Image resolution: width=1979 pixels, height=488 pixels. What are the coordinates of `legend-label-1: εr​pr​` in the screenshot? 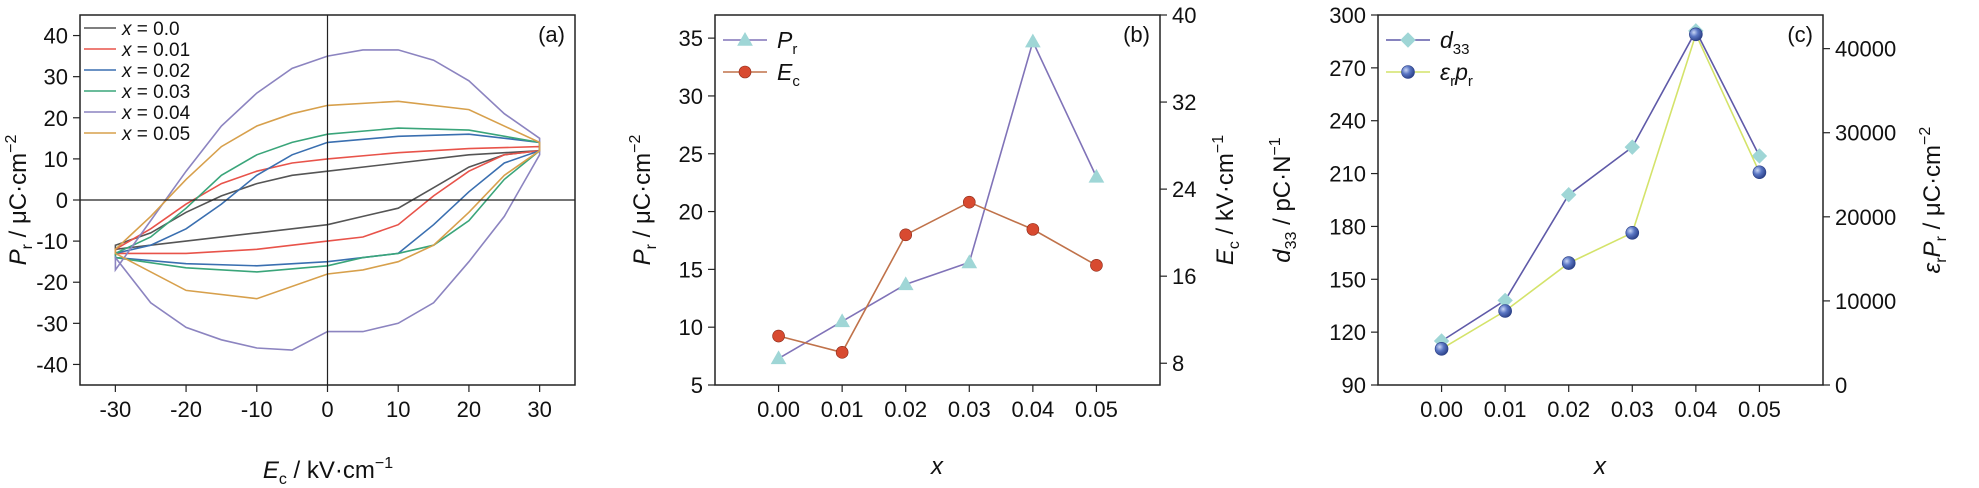 It's located at (1456, 74).